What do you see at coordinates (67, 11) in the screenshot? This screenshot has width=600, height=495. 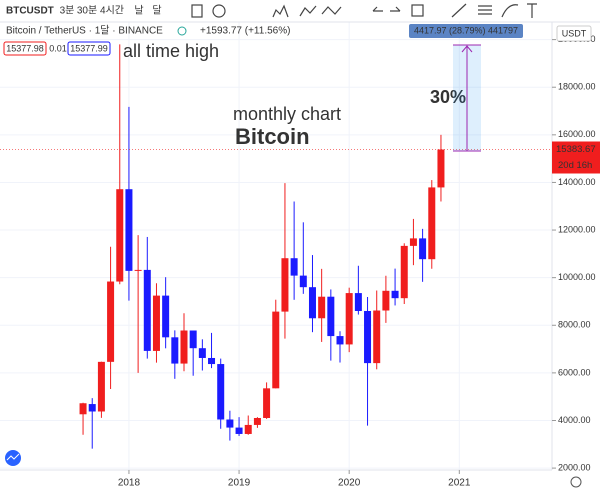 I see `interval: 3분` at bounding box center [67, 11].